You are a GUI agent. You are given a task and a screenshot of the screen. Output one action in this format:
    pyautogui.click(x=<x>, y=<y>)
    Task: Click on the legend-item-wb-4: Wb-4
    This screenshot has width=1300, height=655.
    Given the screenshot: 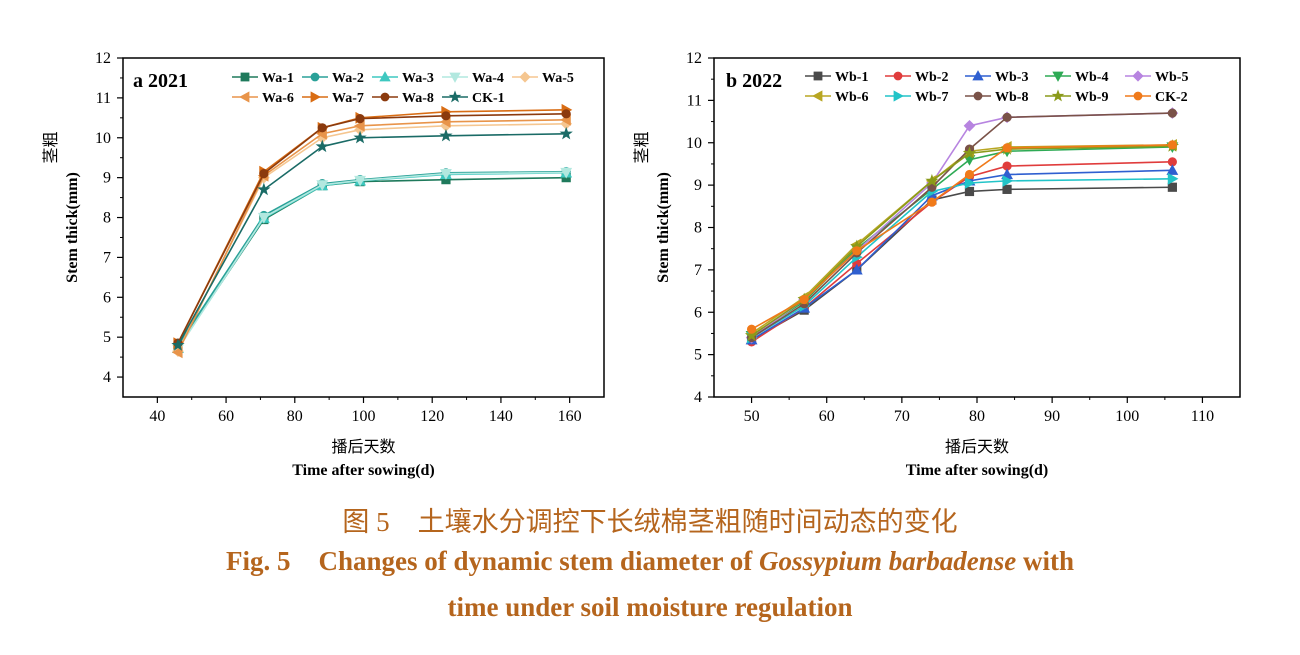 What is the action you would take?
    pyautogui.click(x=1076, y=77)
    